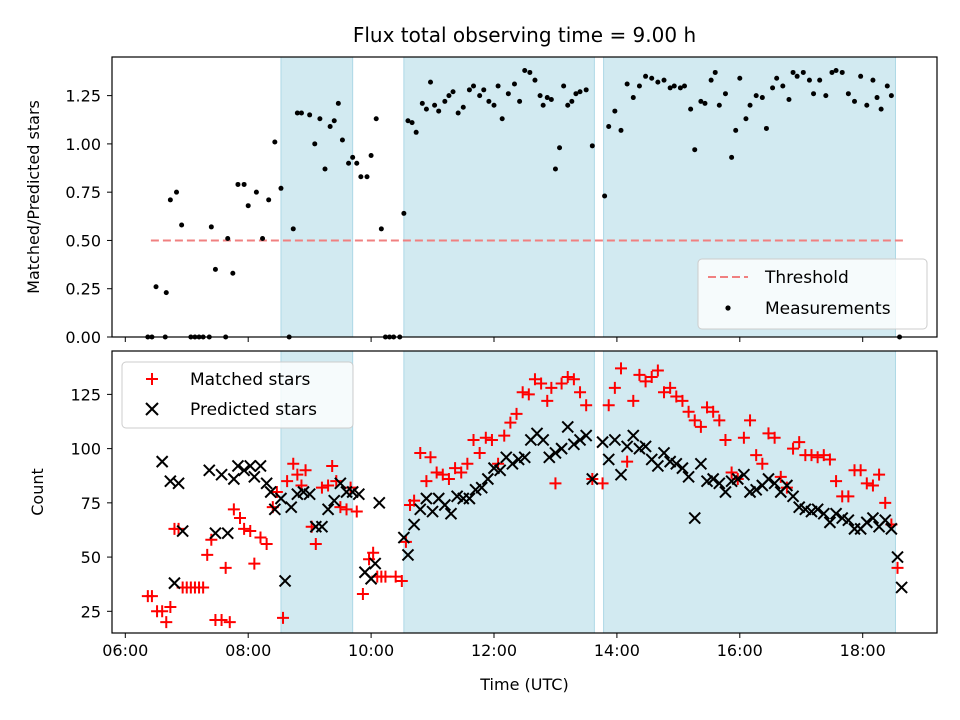  Describe the element at coordinates (828, 309) in the screenshot. I see `measurements-legend-label: Measurements` at that location.